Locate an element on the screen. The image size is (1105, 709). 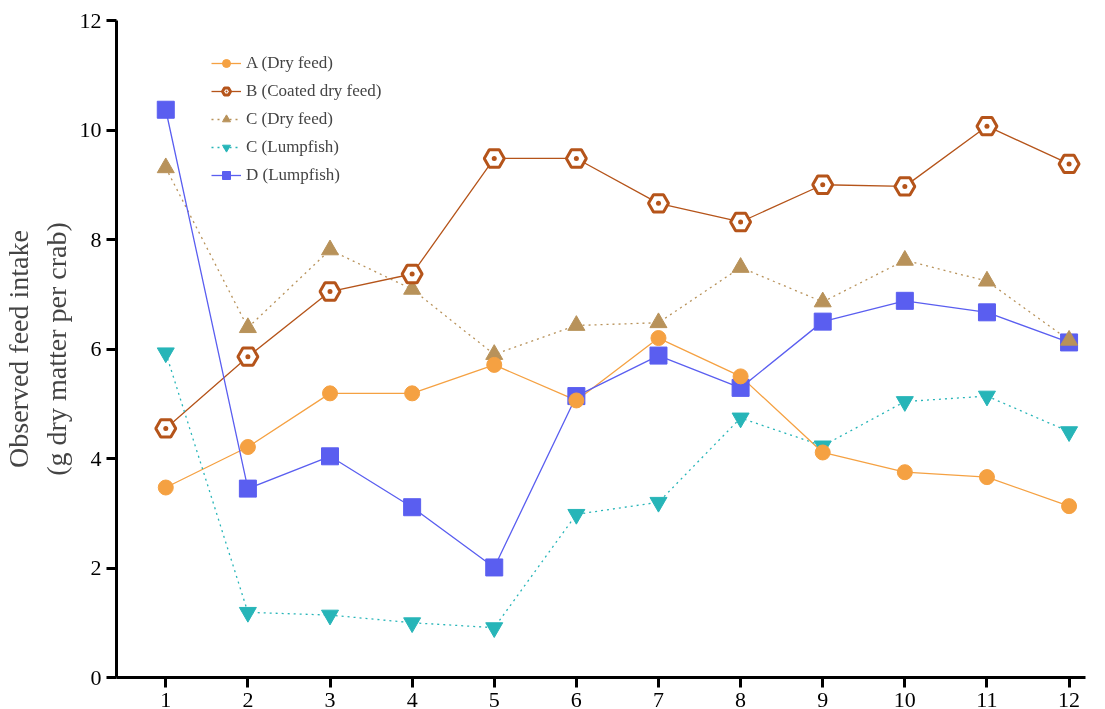
y-axis-title: Observed feed intake (g dry matter per crab) is located at coordinates (37, 349).